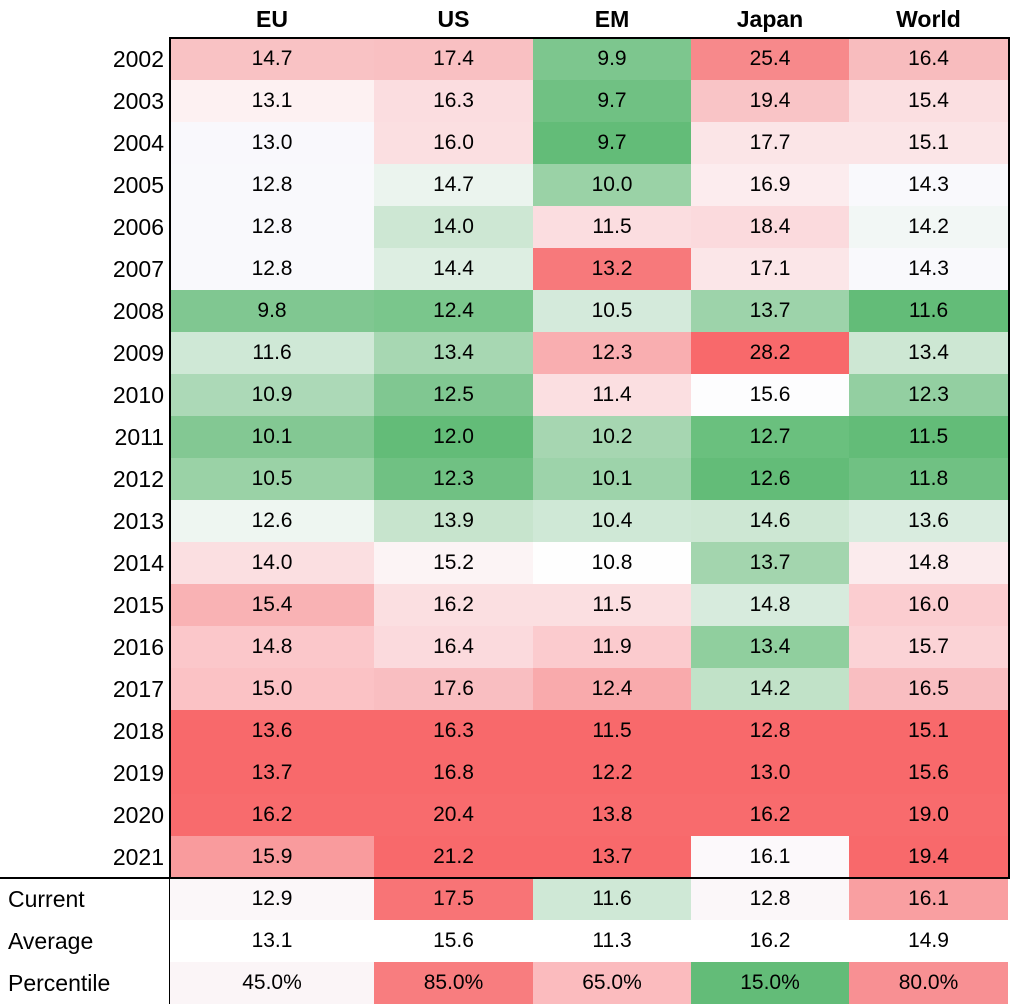 This screenshot has width=1023, height=1004. I want to click on row-label-2009: 2009, so click(138, 353).